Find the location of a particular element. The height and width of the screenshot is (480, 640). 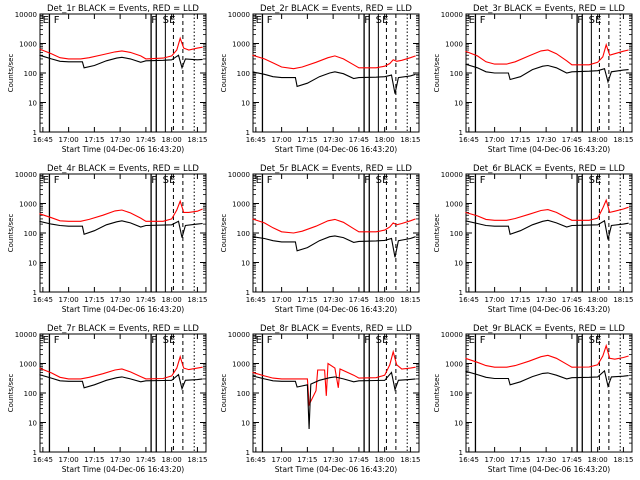

panel-title: Det_7r BLACK = Events, RED = LLD is located at coordinates (123, 329).